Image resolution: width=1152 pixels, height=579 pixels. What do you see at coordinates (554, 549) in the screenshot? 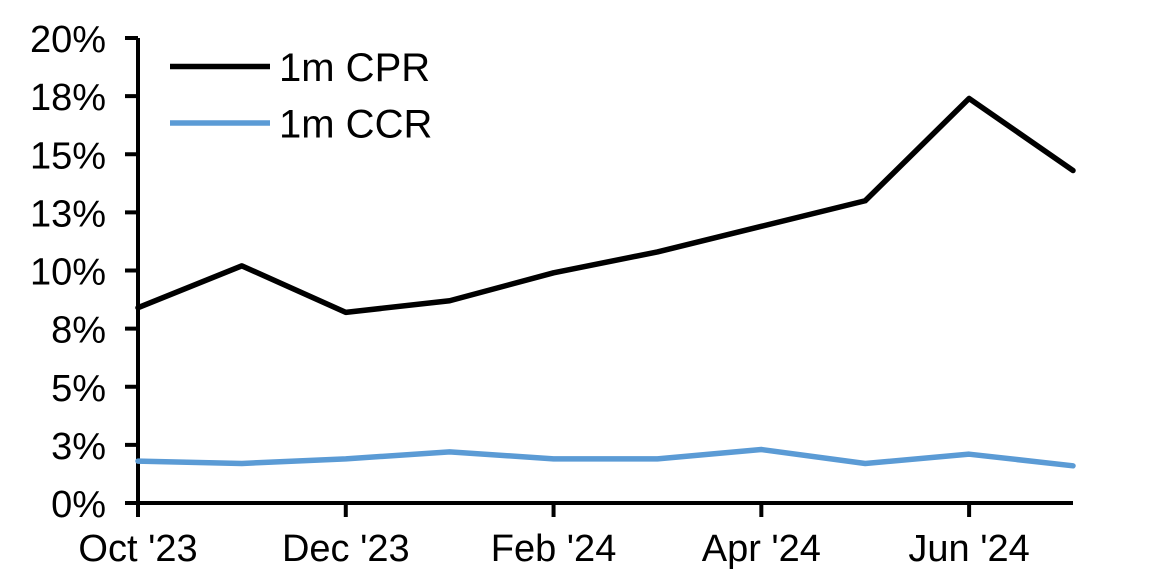
I see `x-tick-label: Feb '24` at bounding box center [554, 549].